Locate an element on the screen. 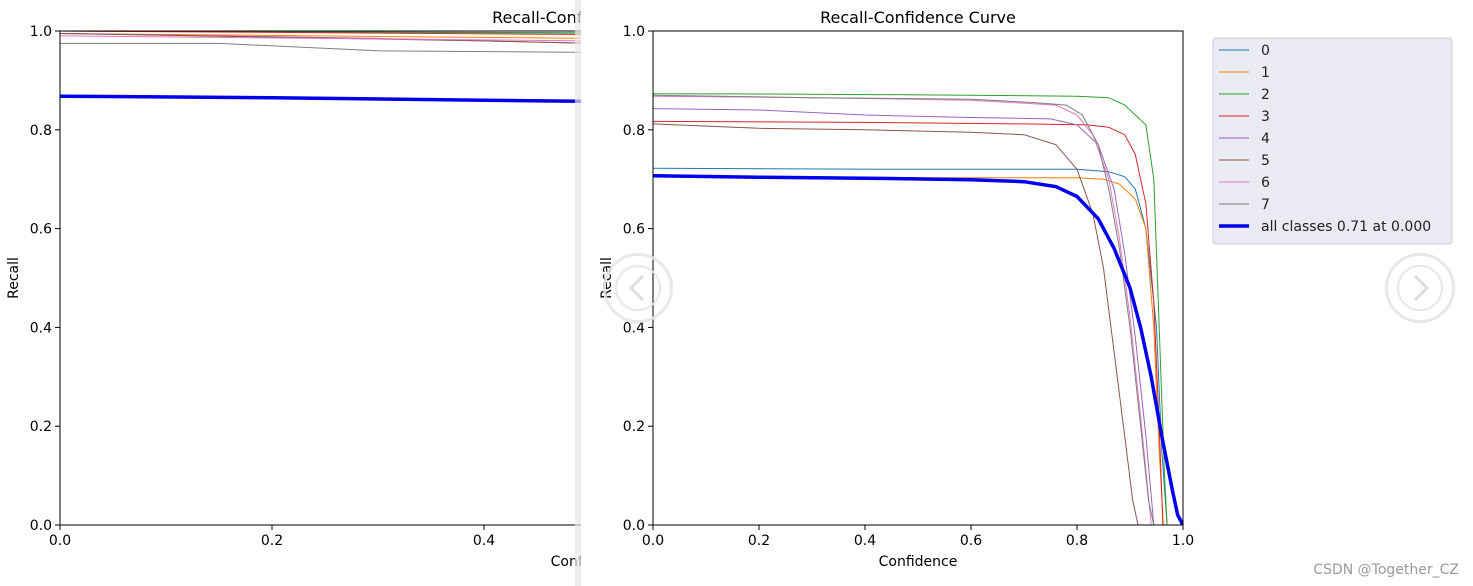  legend-label: 5 is located at coordinates (1265, 161).